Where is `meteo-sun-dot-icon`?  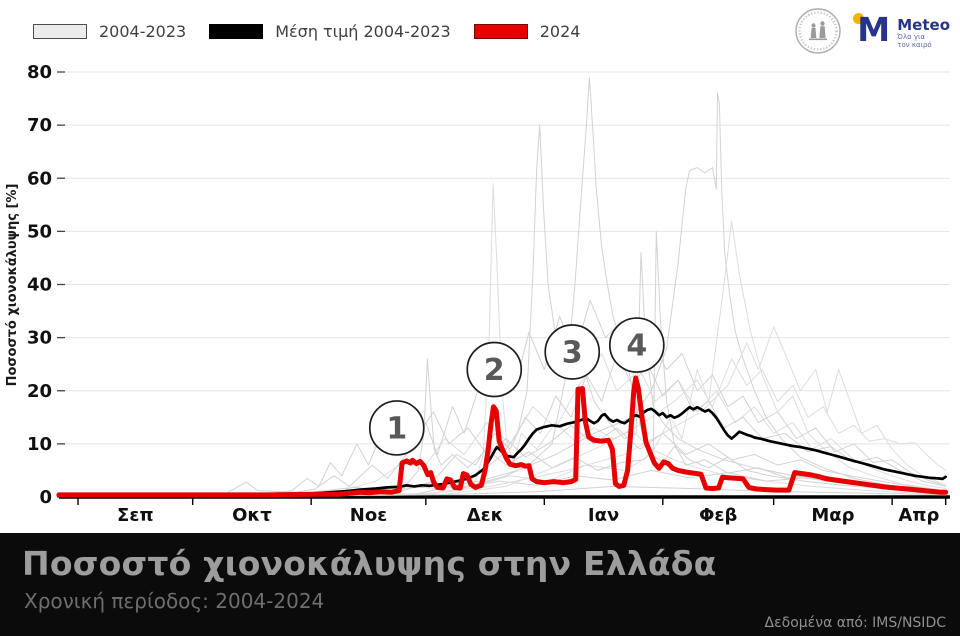
meteo-sun-dot-icon is located at coordinates (859, 18).